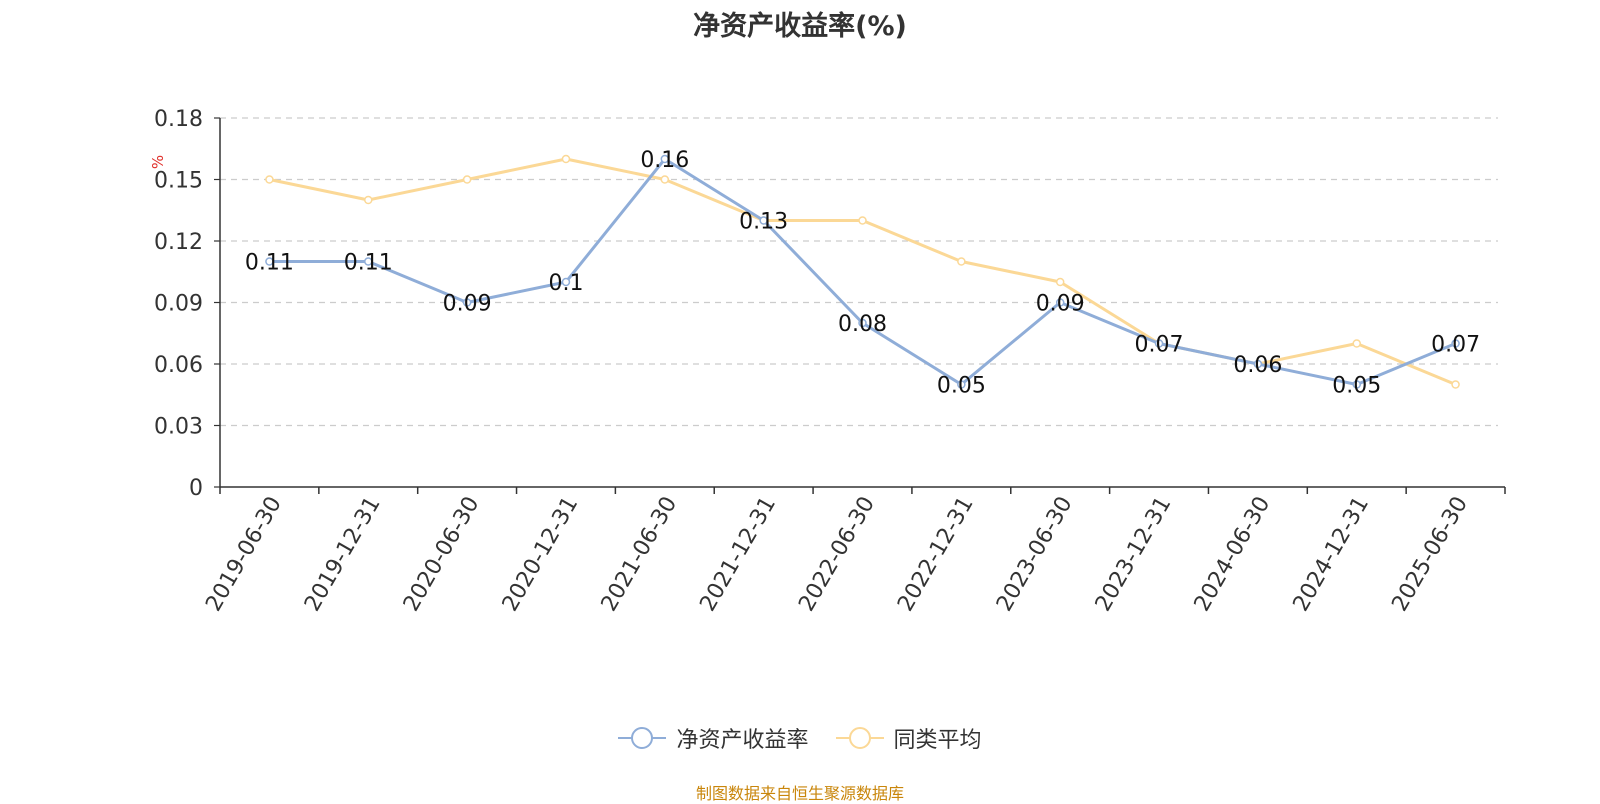 Image resolution: width=1600 pixels, height=804 pixels. I want to click on data-label-roe: 0.1, so click(565, 283).